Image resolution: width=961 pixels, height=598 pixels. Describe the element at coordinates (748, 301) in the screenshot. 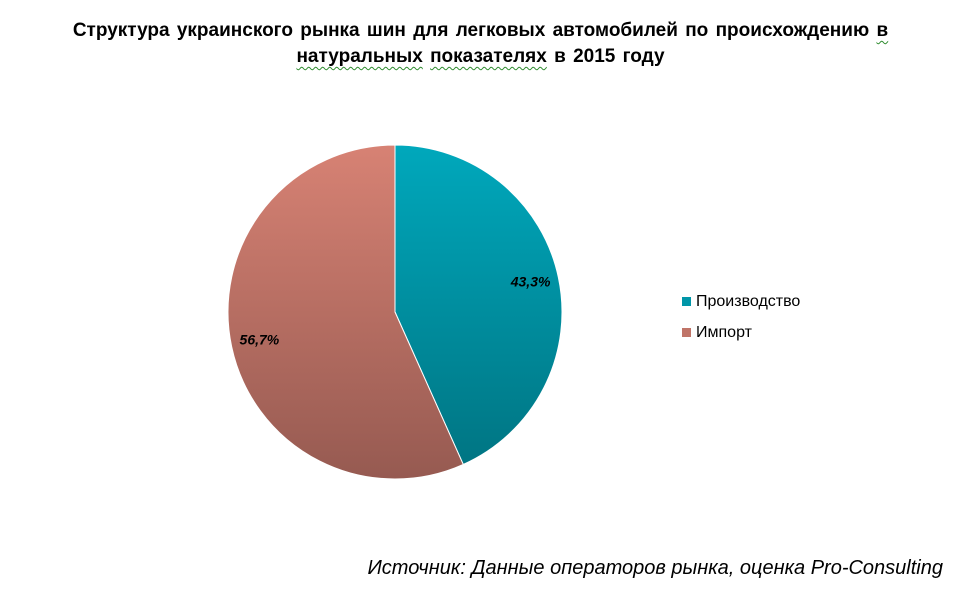

I see `legend-label: Производство` at that location.